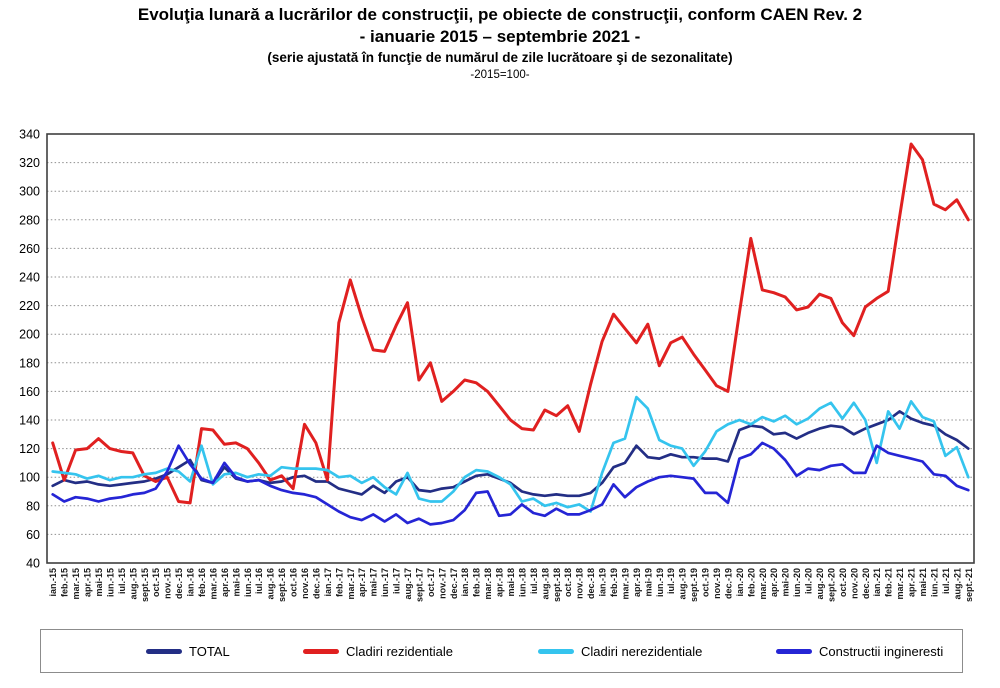 The width and height of the screenshot is (1000, 688). Describe the element at coordinates (454, 583) in the screenshot. I see `x-axis-tick-label: dec.-17` at that location.